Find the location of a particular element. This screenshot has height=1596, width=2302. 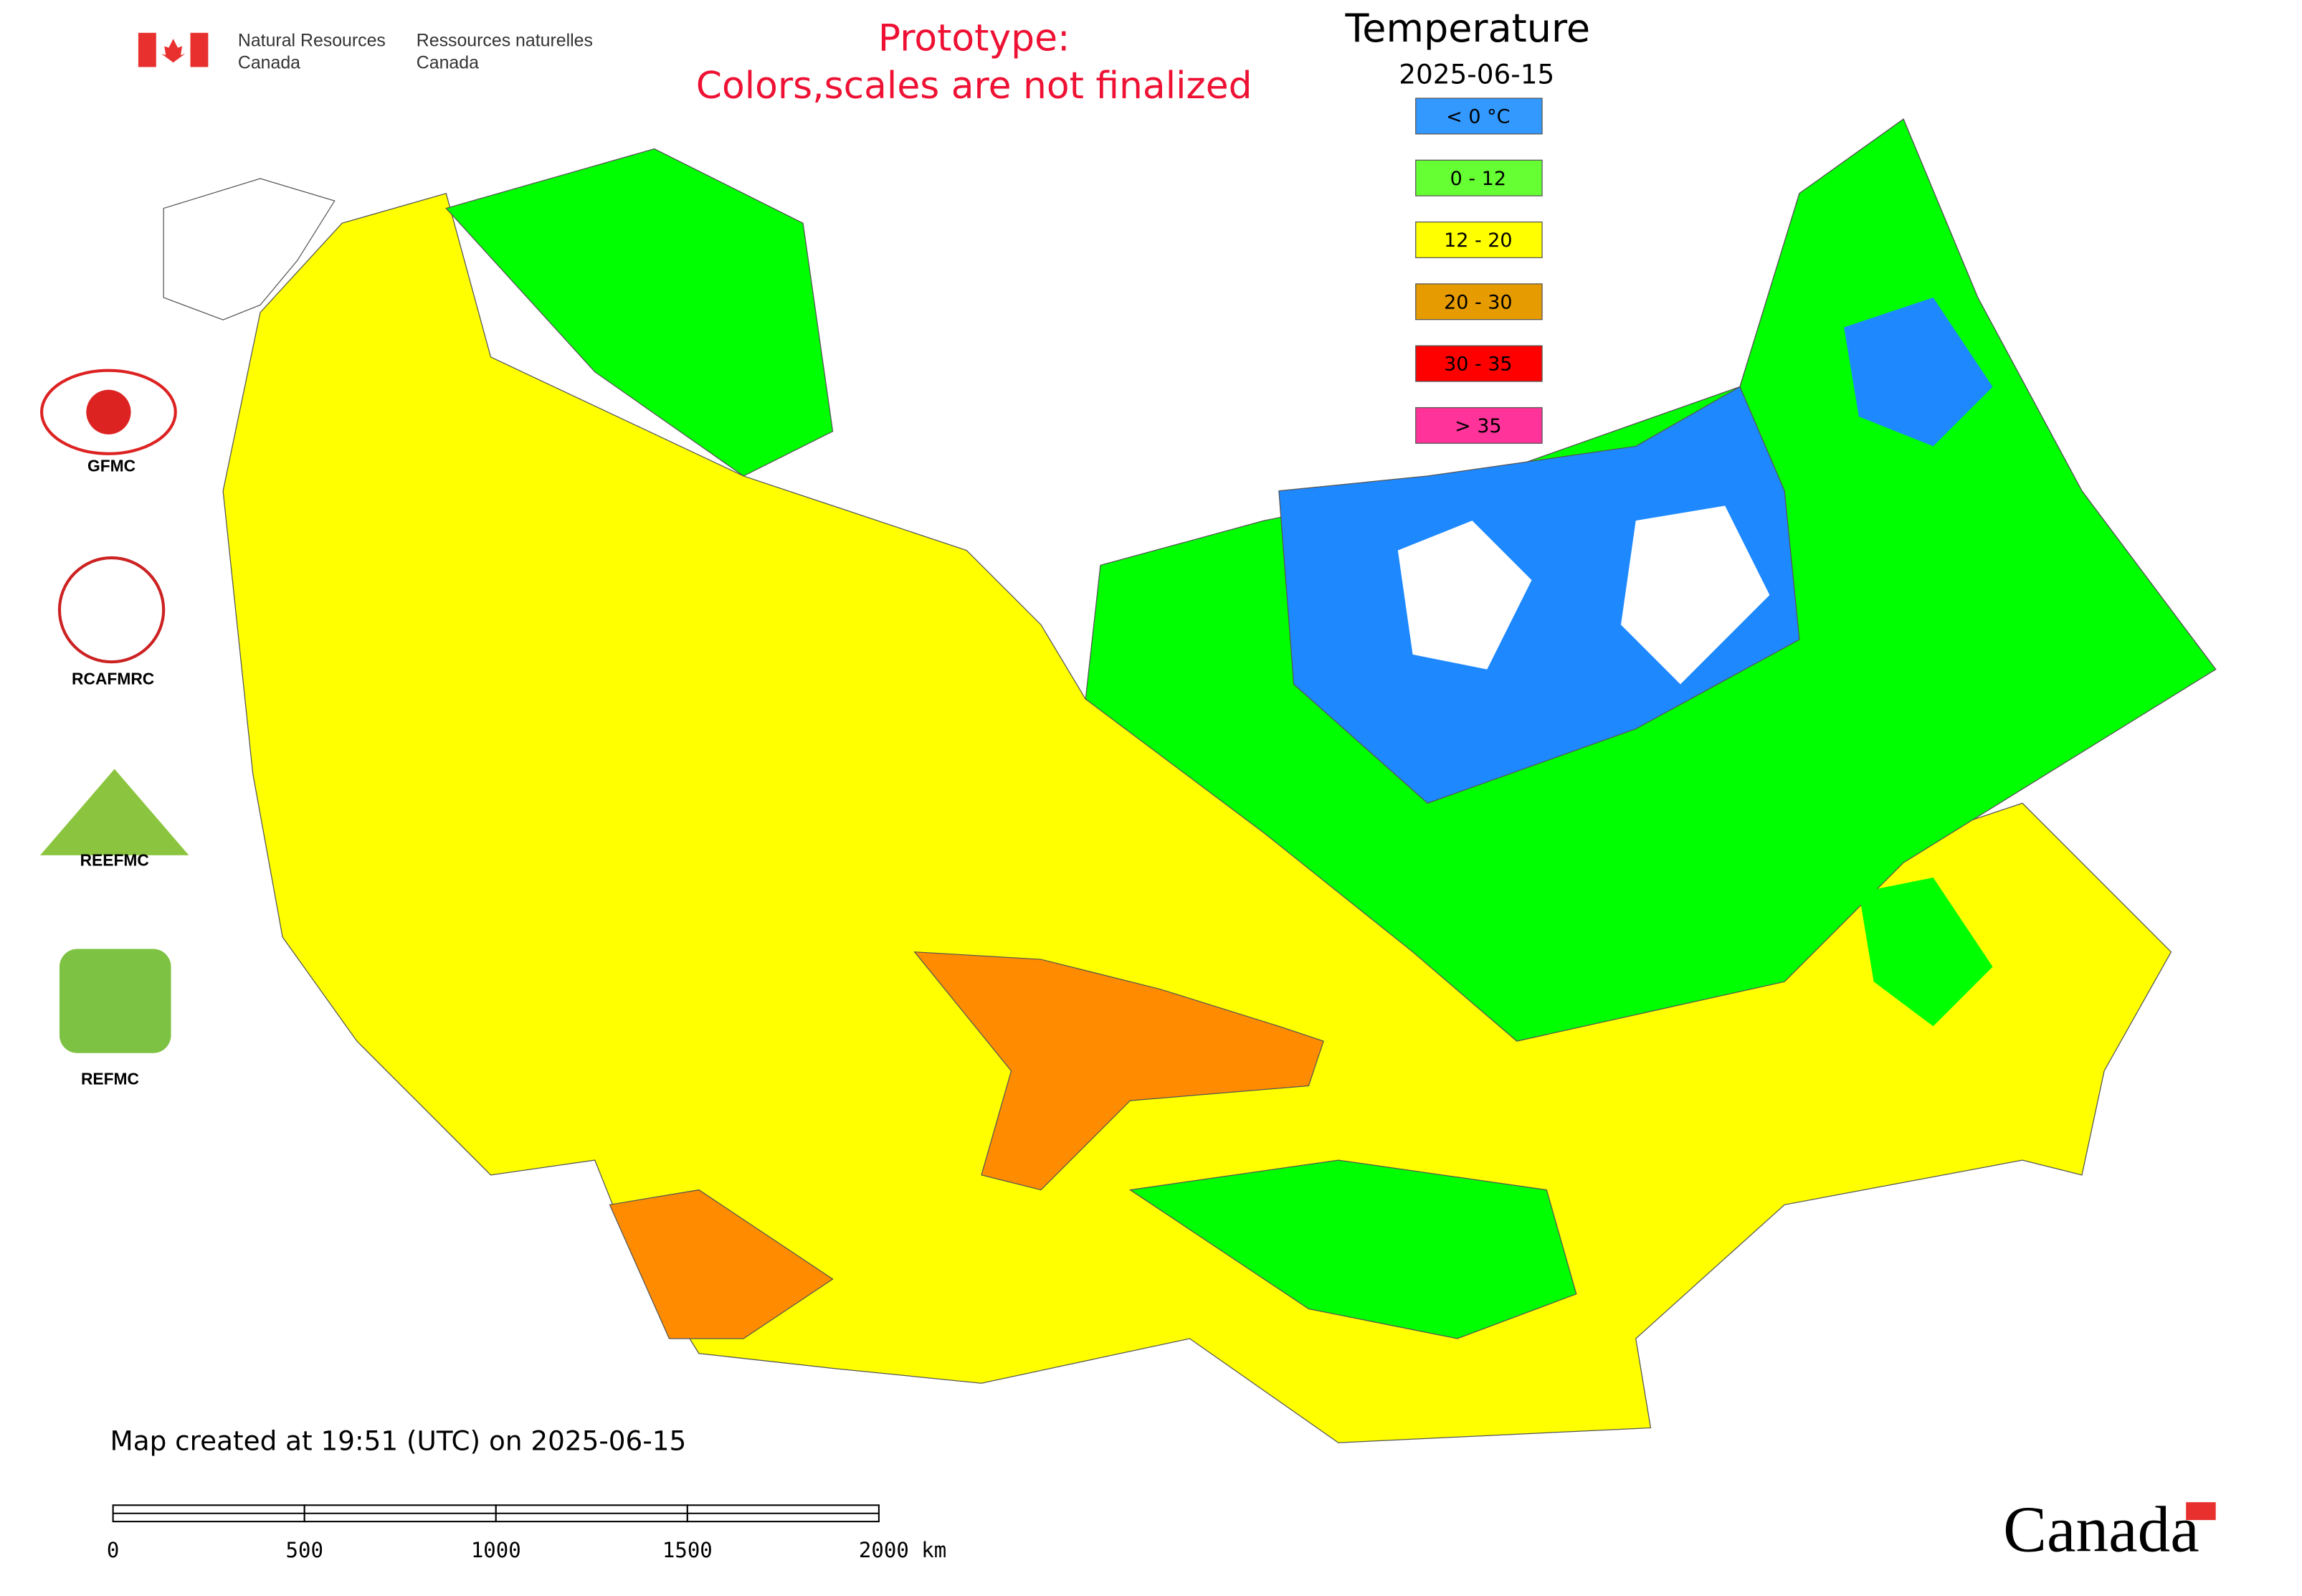

wordmark-flag is located at coordinates (2201, 1511).